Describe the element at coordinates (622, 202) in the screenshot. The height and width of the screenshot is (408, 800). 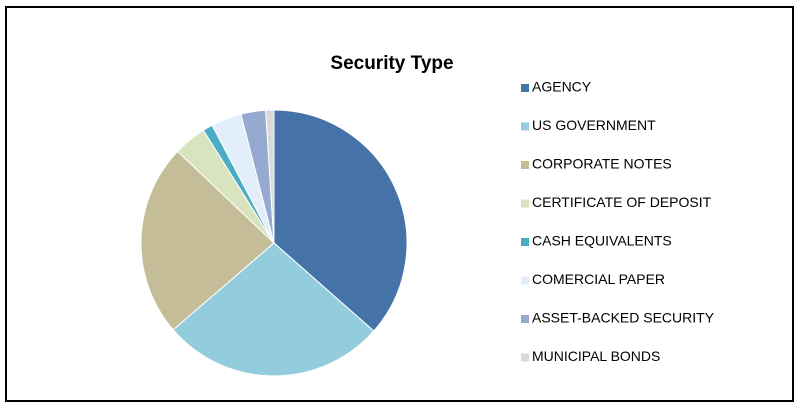
I see `legend-label: CERTIFICATE OF DEPOSIT` at that location.